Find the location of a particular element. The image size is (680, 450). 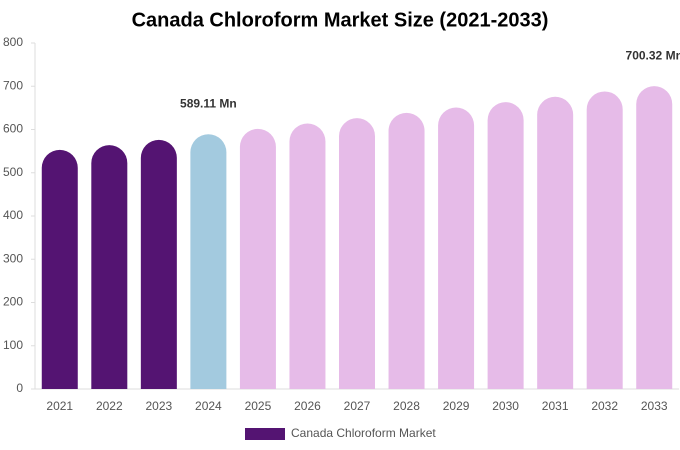

x-tick-label: 2026 is located at coordinates (307, 406).